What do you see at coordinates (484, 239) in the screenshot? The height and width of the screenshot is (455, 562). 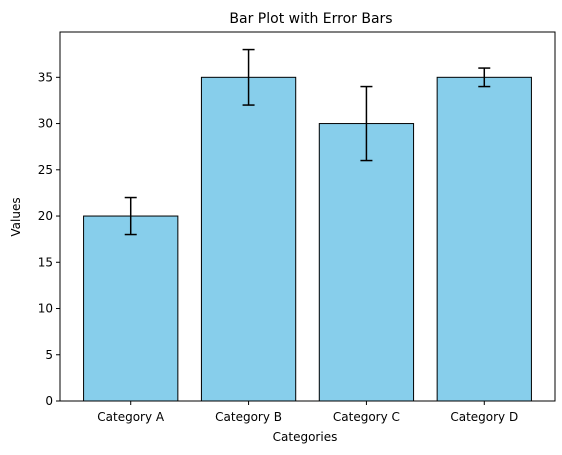 I see `bar-category-d` at bounding box center [484, 239].